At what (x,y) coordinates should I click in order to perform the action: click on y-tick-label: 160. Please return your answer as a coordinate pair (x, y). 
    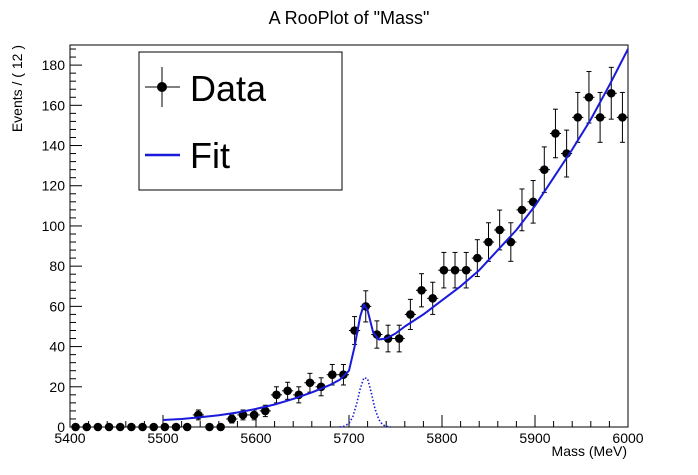
    Looking at the image, I should click on (54, 105).